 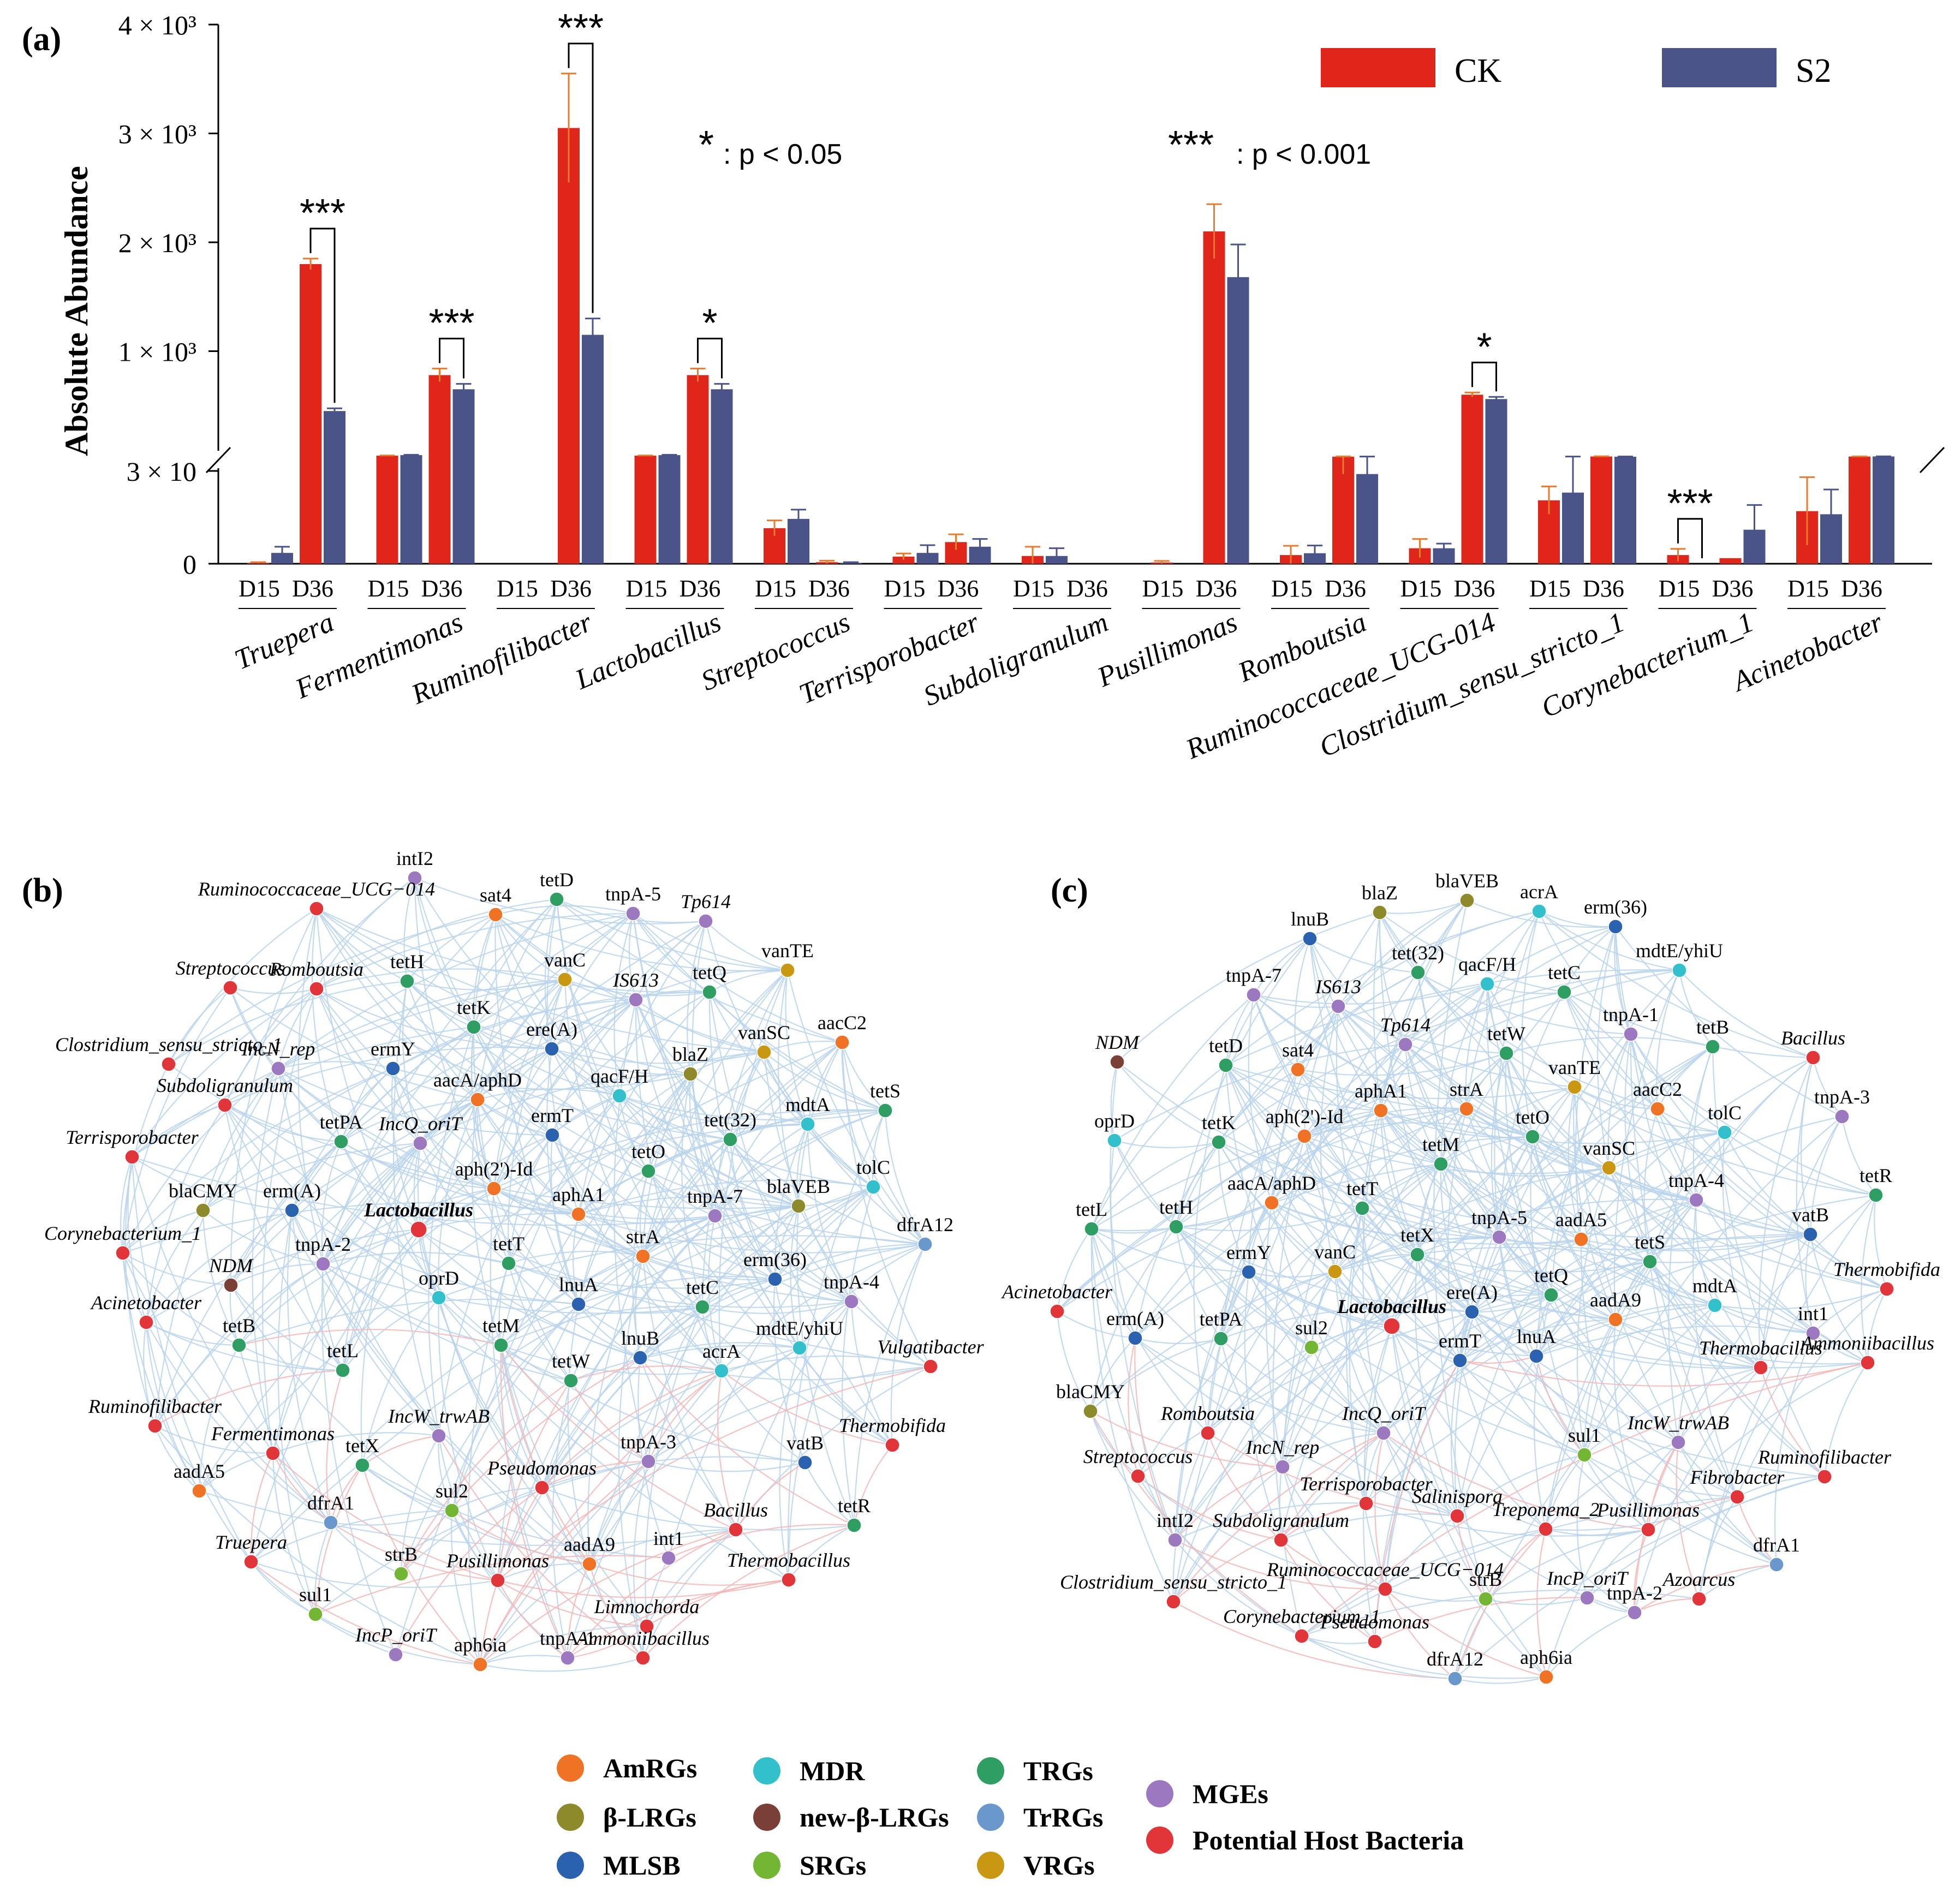 I want to click on significance-star: ***, so click(x=1690, y=504).